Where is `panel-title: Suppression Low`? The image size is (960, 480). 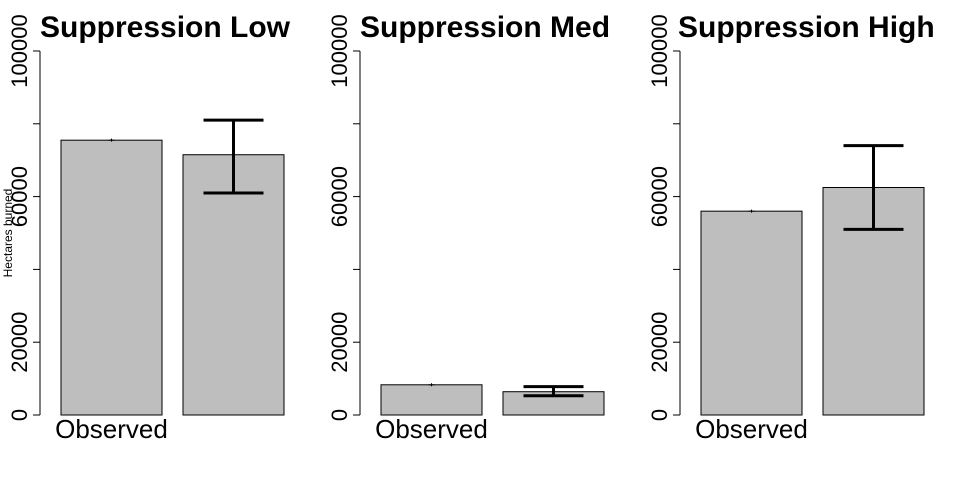 panel-title: Suppression Low is located at coordinates (165, 27).